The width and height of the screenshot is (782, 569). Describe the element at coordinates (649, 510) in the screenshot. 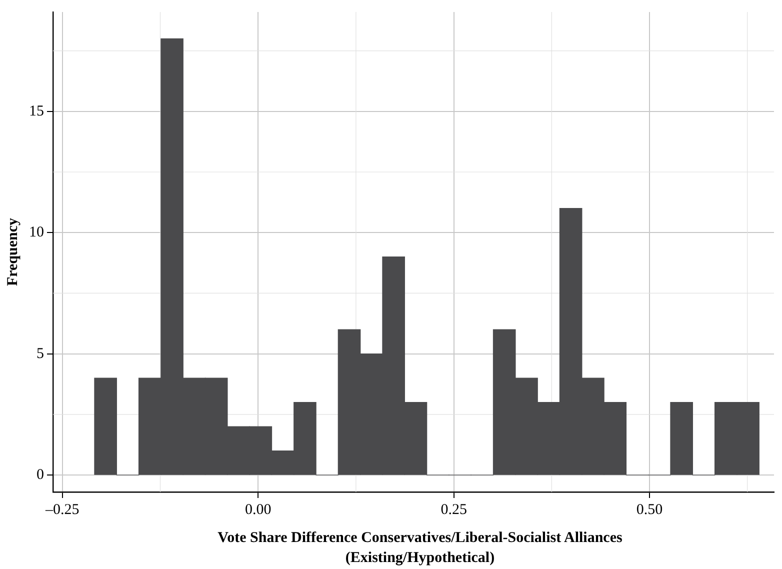

I see `x-tick-label: 0.50` at that location.